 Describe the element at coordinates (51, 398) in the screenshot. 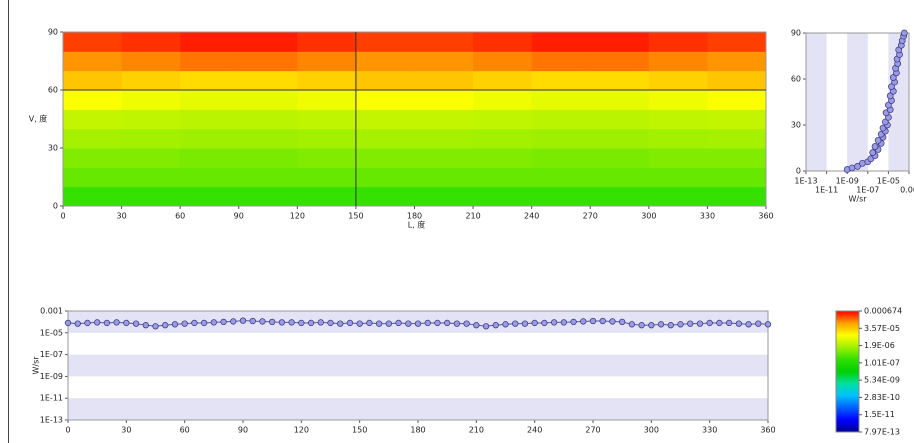

I see `y-tick-label: 1E-11` at that location.